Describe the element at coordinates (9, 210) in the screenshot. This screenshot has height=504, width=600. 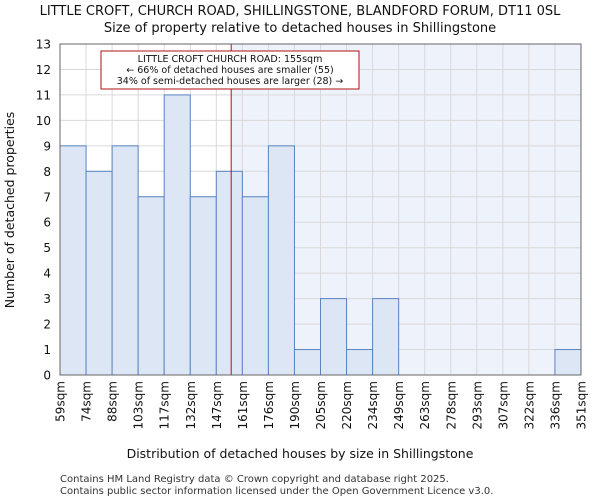
I see `y-axis-label: Number of detached properties` at that location.